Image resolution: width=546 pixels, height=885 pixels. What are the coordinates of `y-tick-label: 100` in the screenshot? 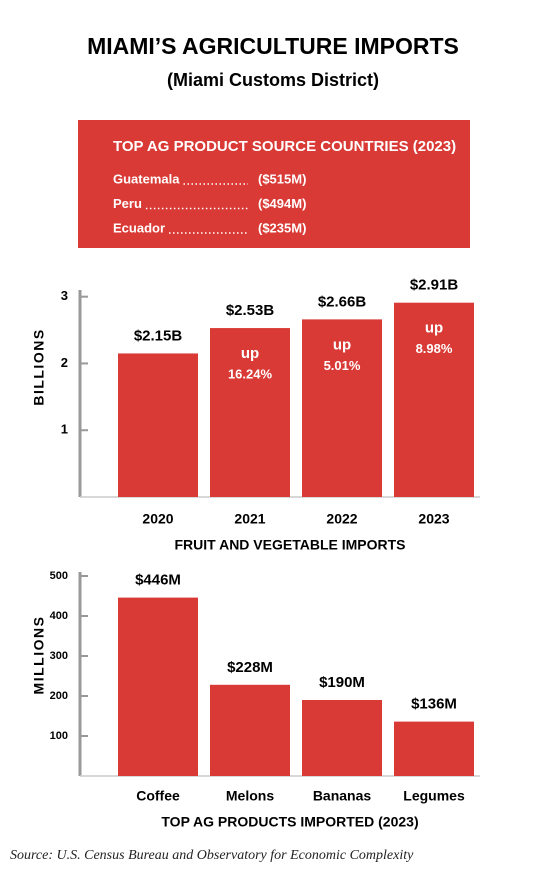 It's located at (59, 736).